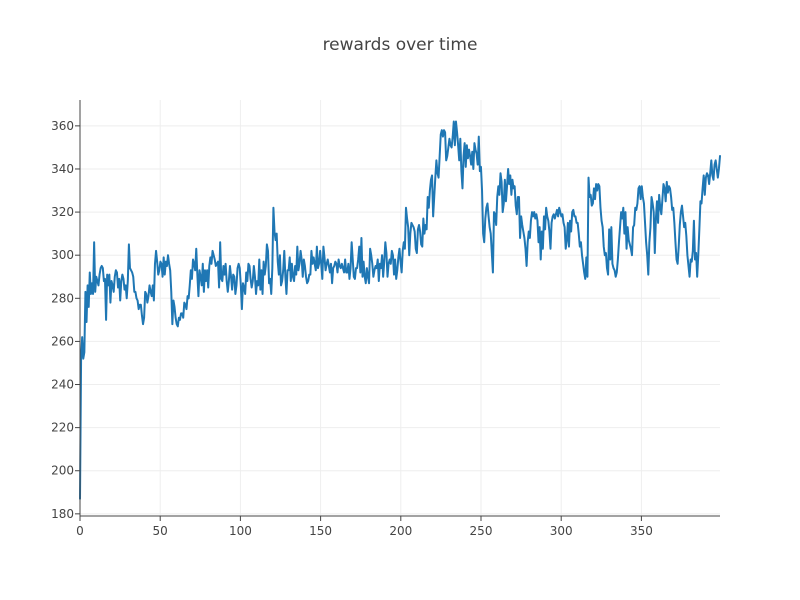 This screenshot has height=600, width=800. I want to click on x-tick-label: 300, so click(561, 531).